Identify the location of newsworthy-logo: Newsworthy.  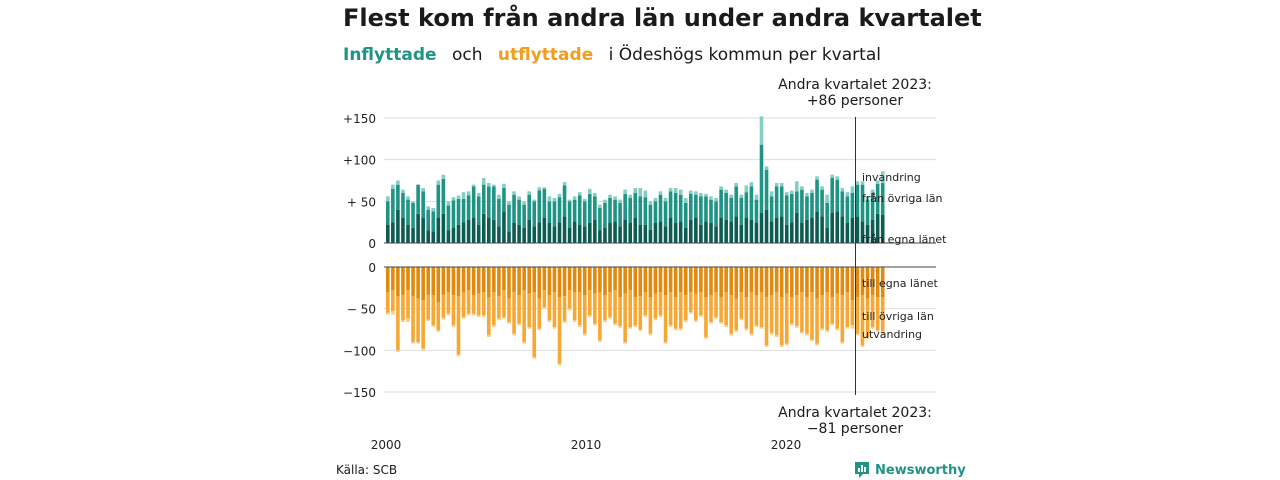
(910, 470).